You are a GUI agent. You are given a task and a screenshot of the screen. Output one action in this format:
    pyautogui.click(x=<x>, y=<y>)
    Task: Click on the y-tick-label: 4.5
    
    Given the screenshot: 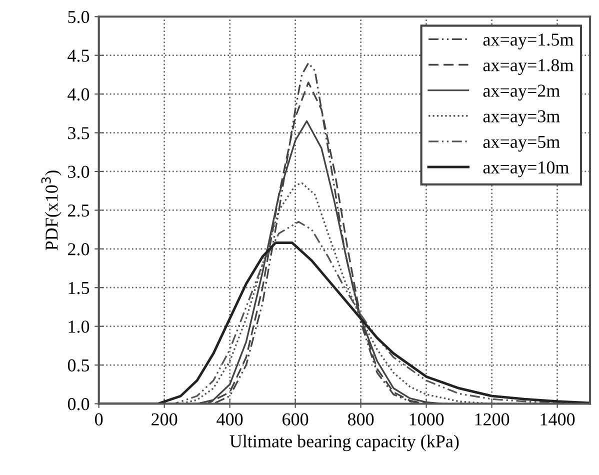 What is the action you would take?
    pyautogui.click(x=79, y=56)
    